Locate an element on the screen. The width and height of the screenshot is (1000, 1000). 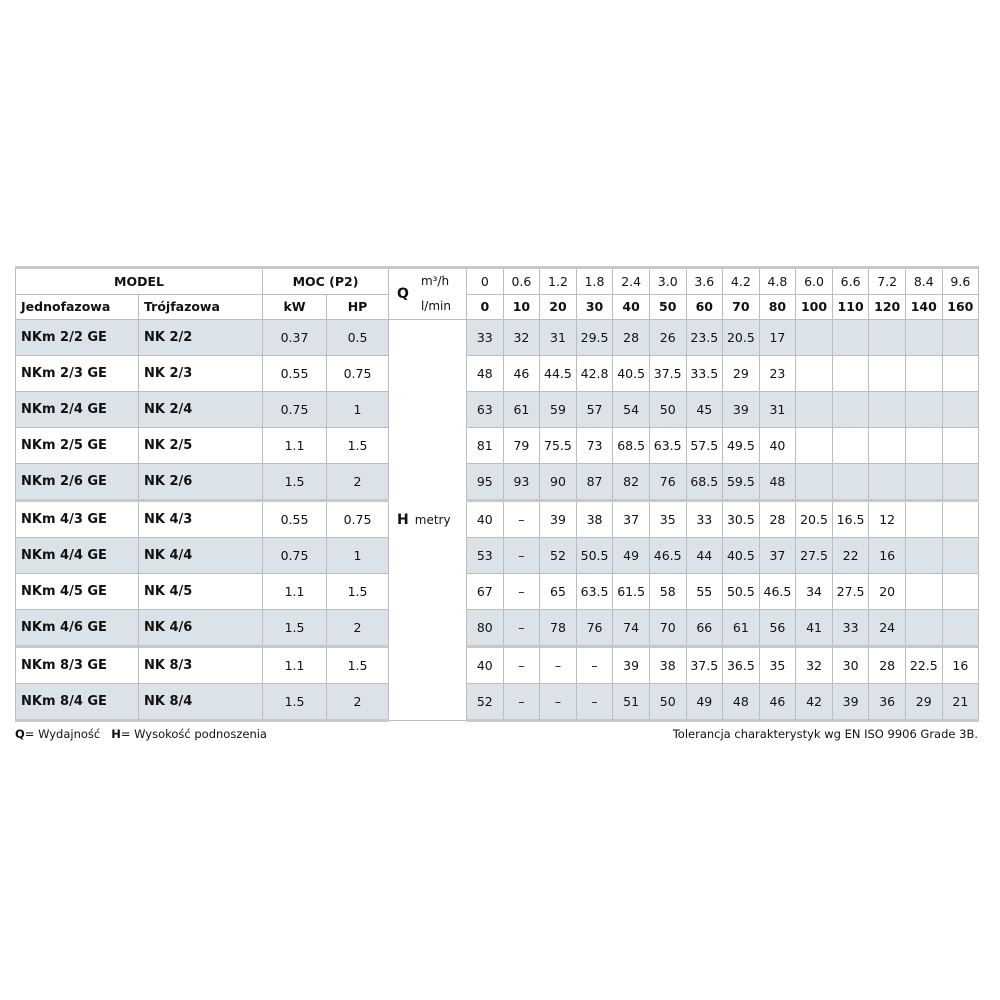
head-value: 58 is located at coordinates (667, 591).